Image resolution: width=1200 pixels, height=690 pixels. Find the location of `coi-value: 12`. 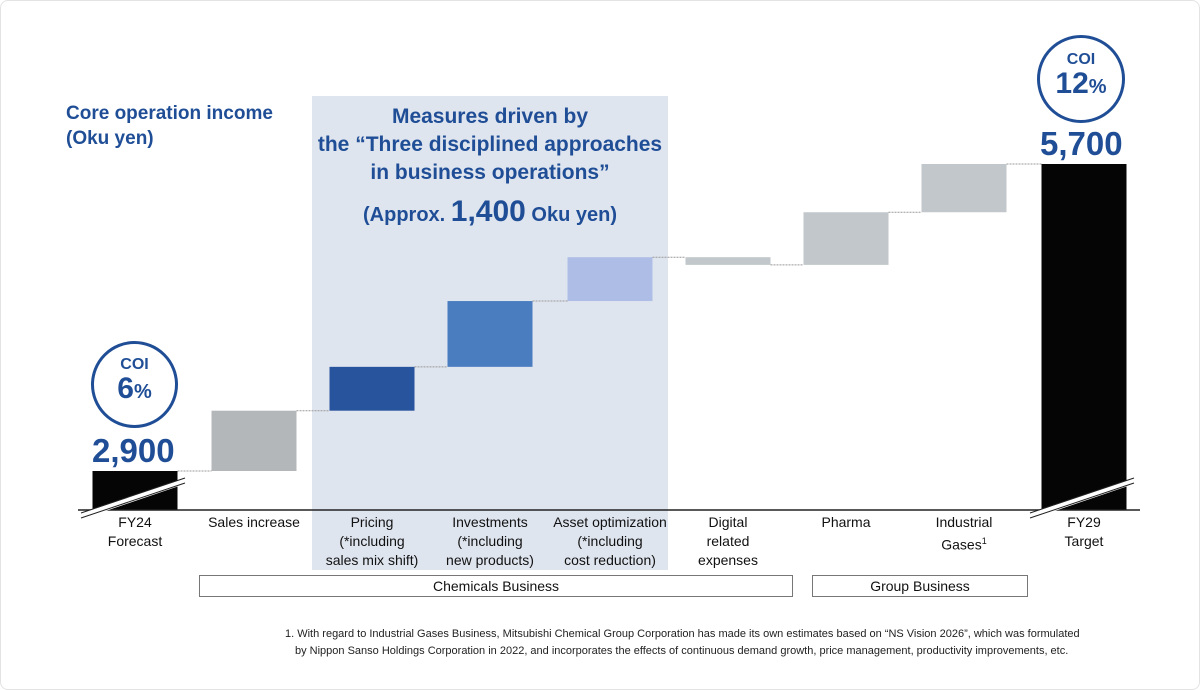

coi-value: 12 is located at coordinates (1072, 83).